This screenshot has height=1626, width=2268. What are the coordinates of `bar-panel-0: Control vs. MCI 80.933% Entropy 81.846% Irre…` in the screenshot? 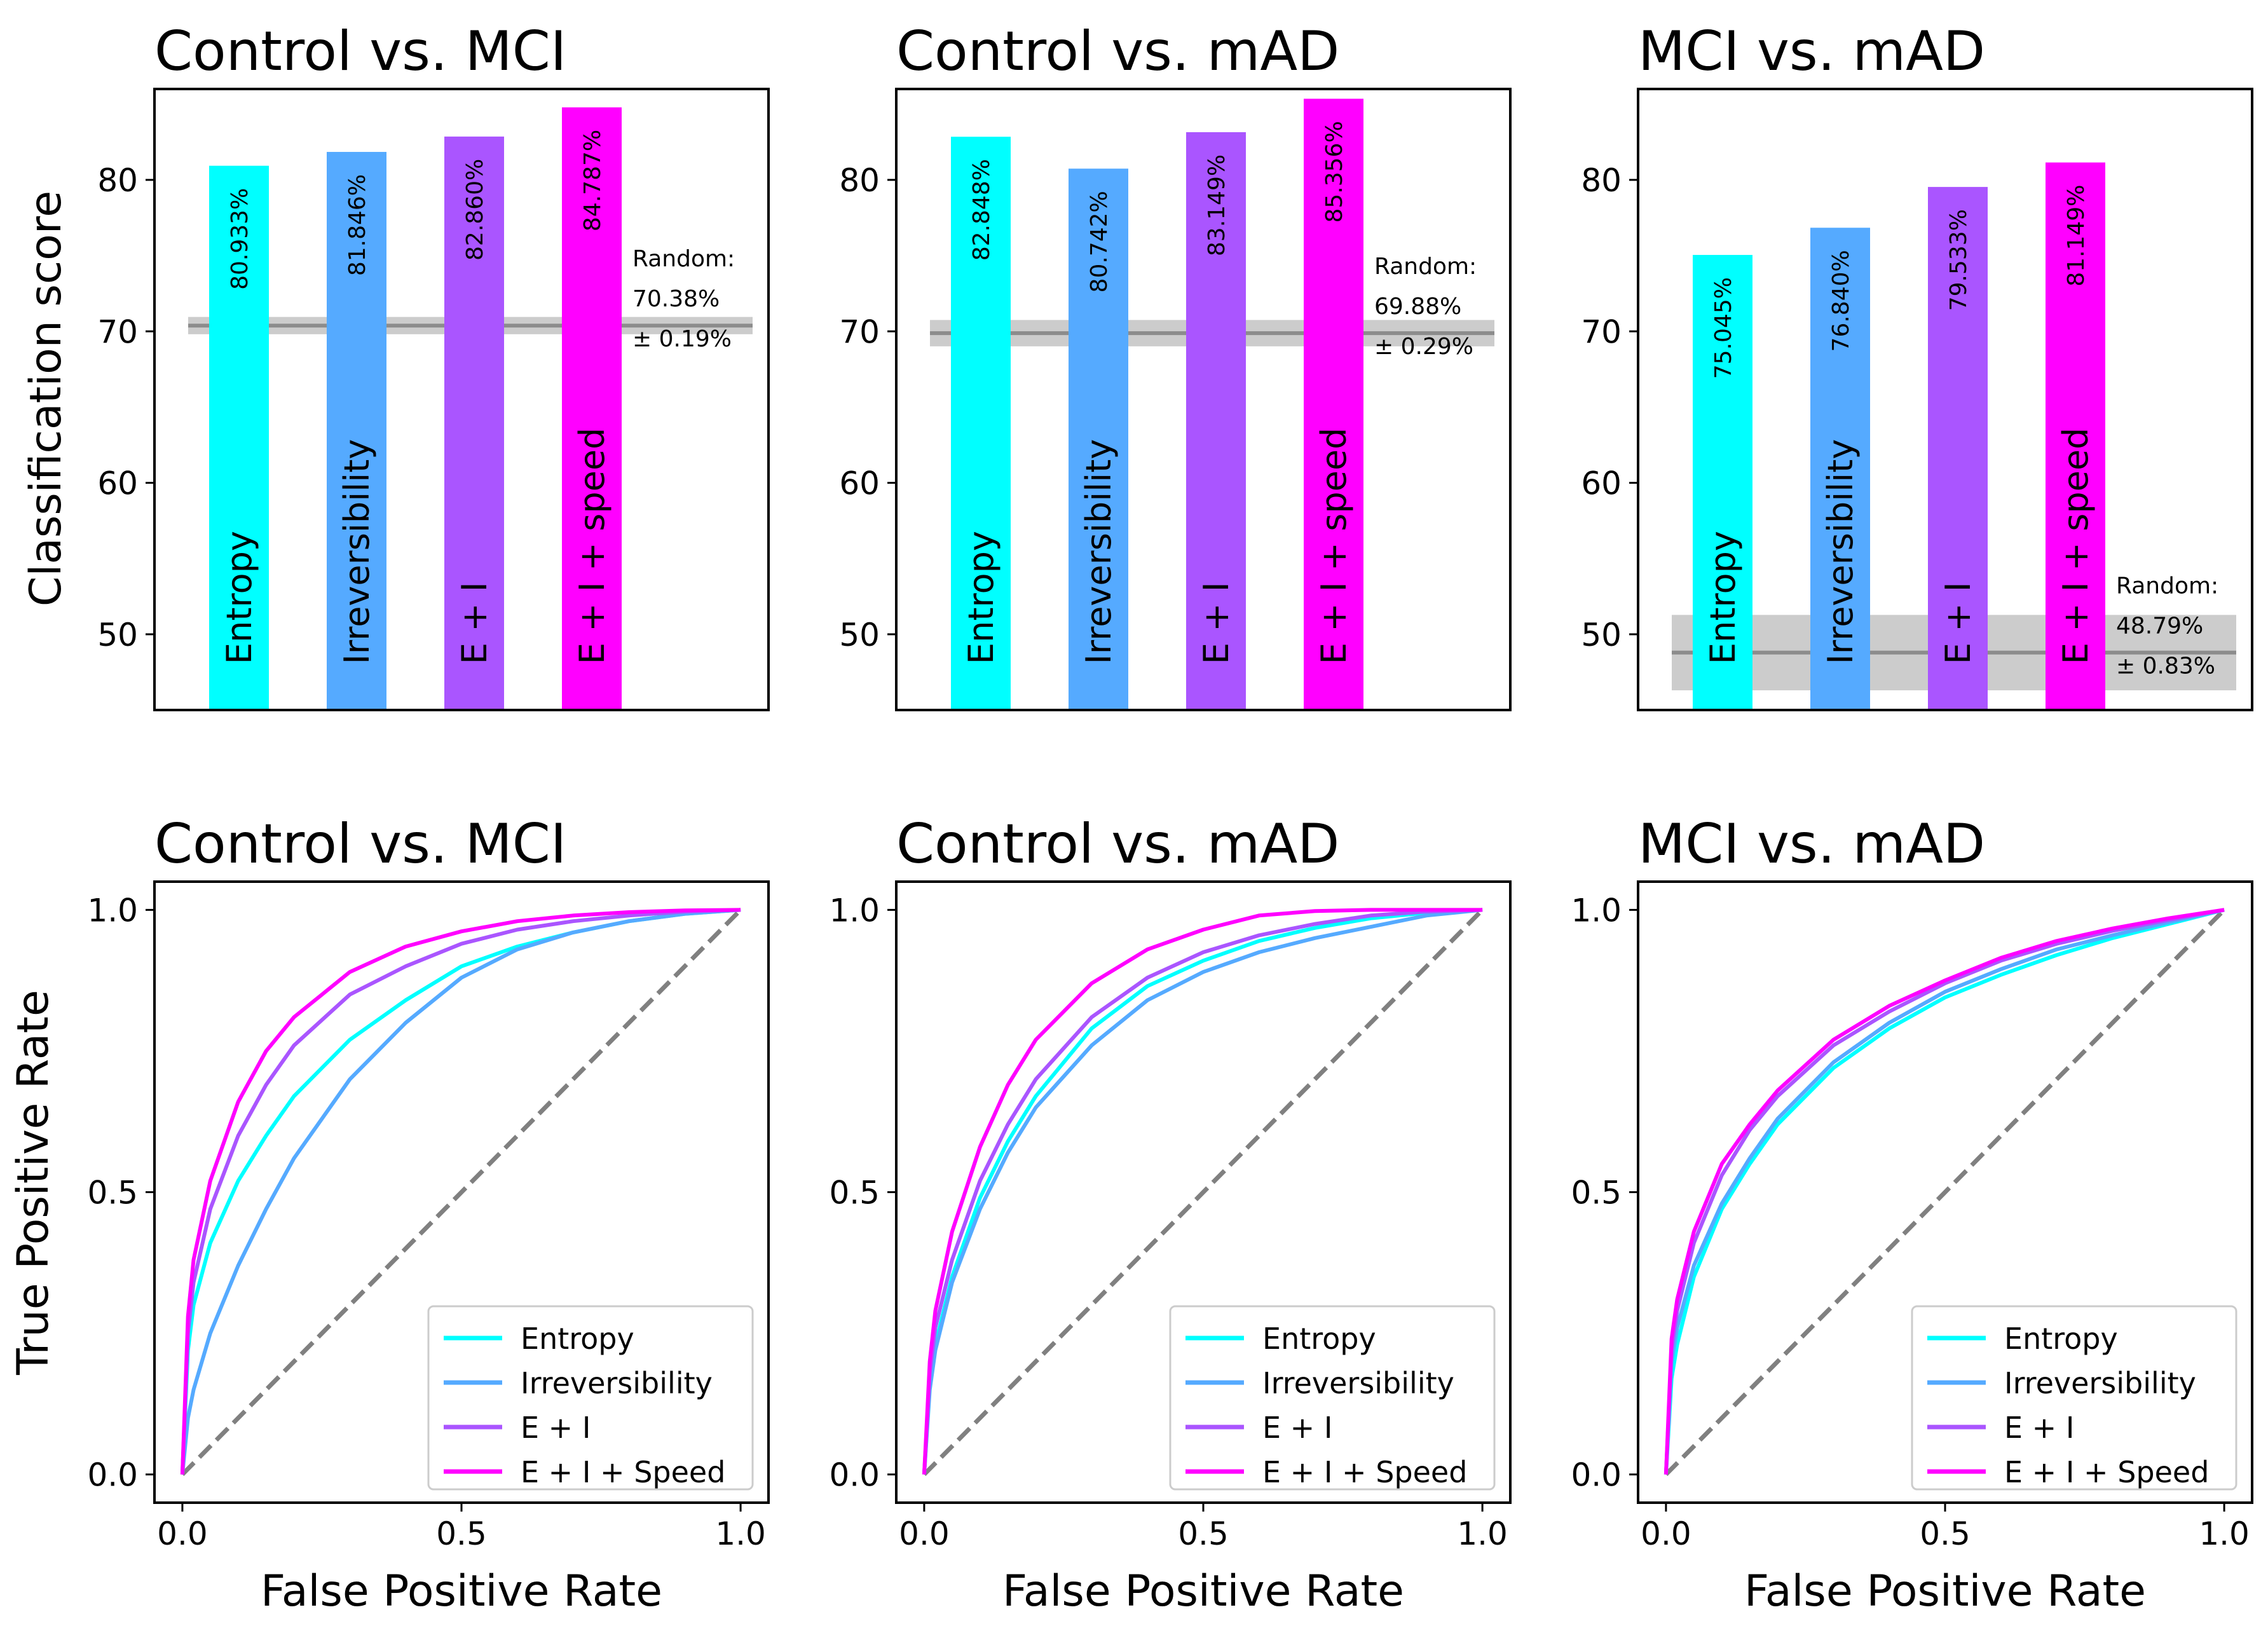 It's located at (433, 366).